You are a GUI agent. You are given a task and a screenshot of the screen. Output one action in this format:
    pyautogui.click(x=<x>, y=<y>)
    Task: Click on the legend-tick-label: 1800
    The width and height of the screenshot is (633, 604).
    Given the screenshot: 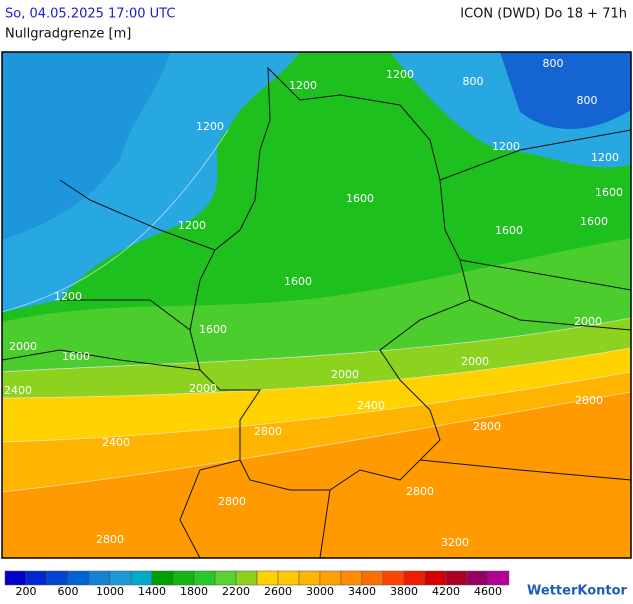 What is the action you would take?
    pyautogui.click(x=194, y=591)
    